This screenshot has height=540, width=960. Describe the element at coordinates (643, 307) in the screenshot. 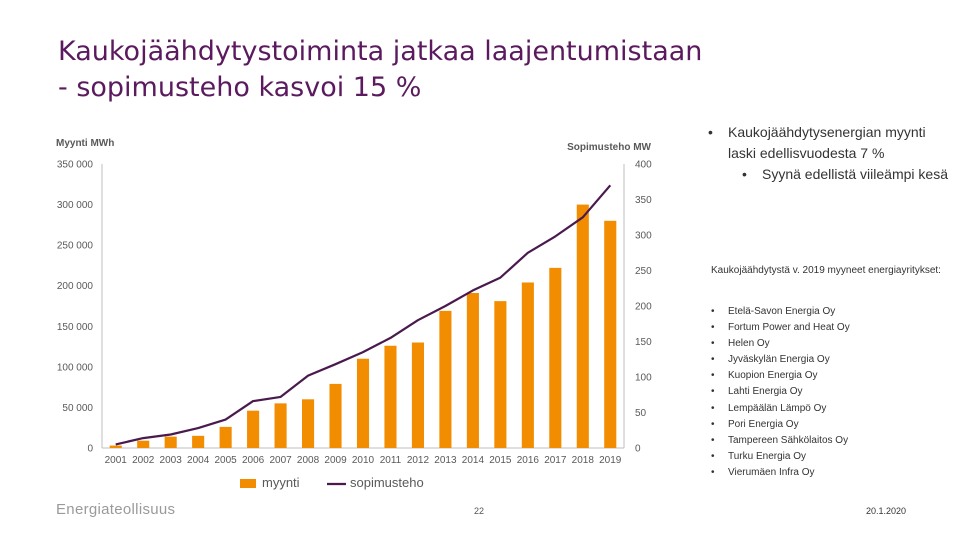

I see `right-tick-label: 200` at that location.